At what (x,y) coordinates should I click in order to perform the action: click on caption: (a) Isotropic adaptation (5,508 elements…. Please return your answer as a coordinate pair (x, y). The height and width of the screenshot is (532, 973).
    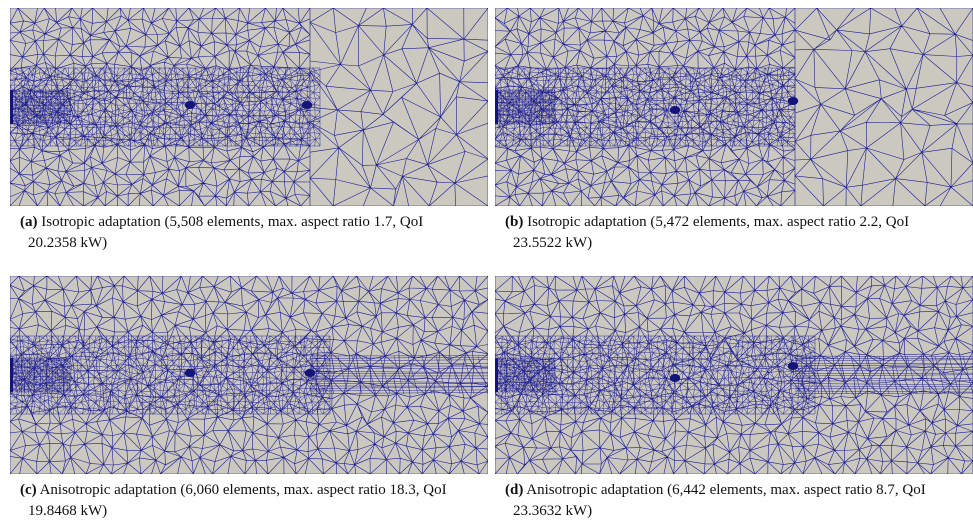
    Looking at the image, I should click on (246, 233).